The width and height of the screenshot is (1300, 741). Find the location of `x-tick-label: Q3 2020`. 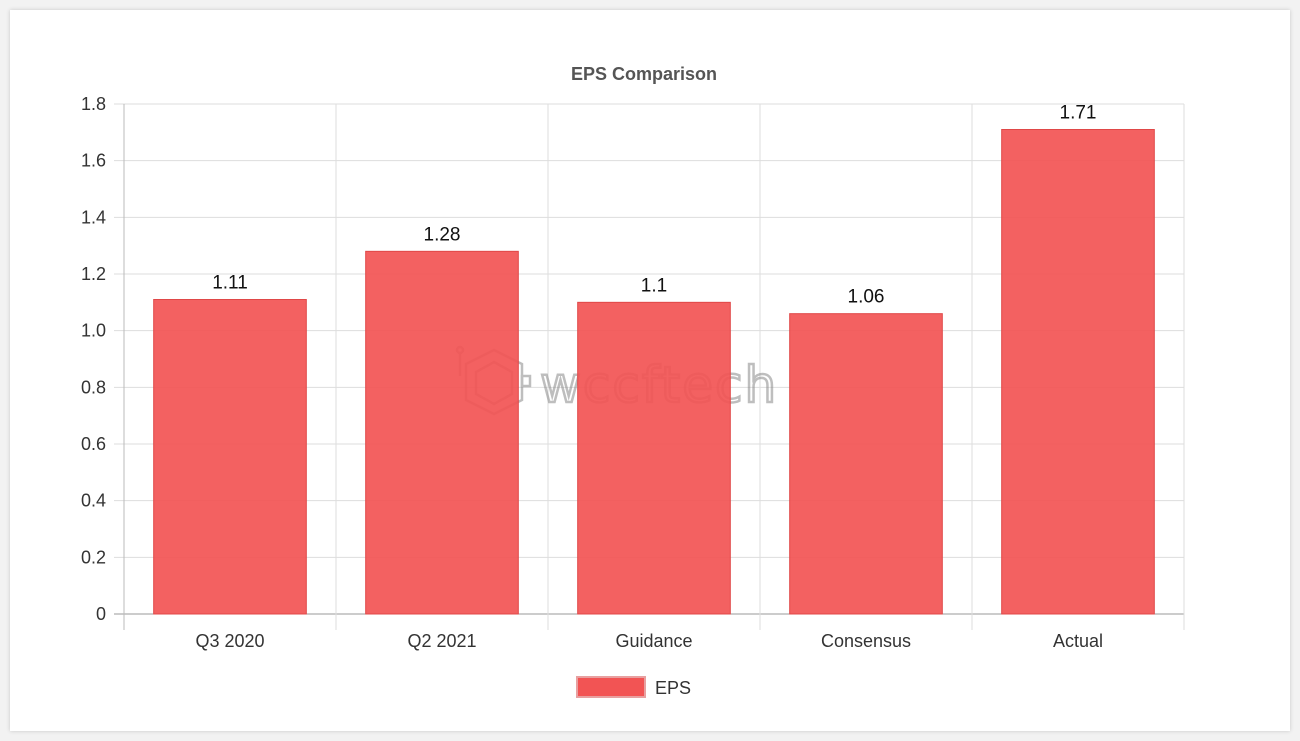

x-tick-label: Q3 2020 is located at coordinates (229, 641).